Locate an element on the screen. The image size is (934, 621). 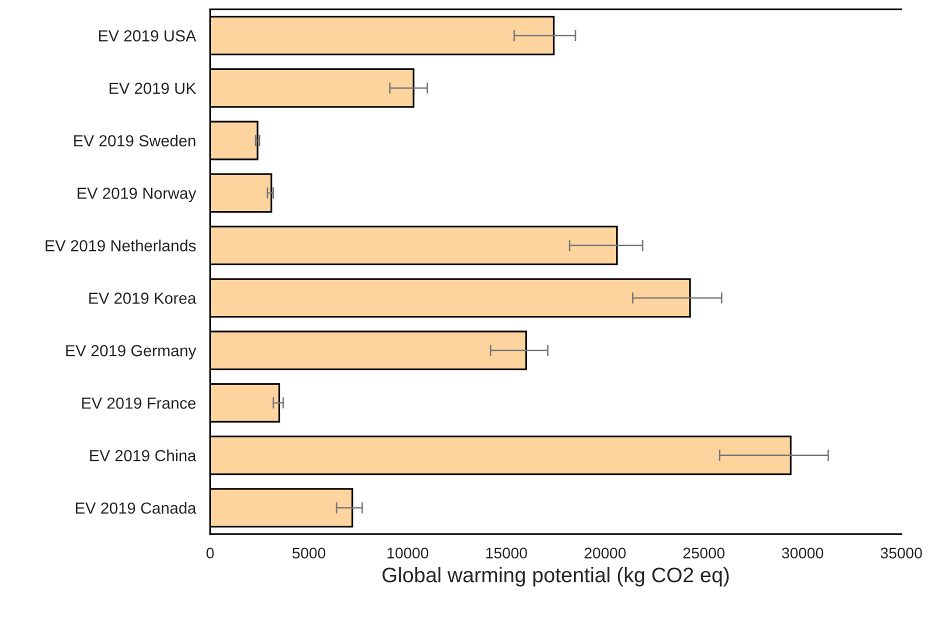
y-tick-label: EV 2019 UK is located at coordinates (153, 88).